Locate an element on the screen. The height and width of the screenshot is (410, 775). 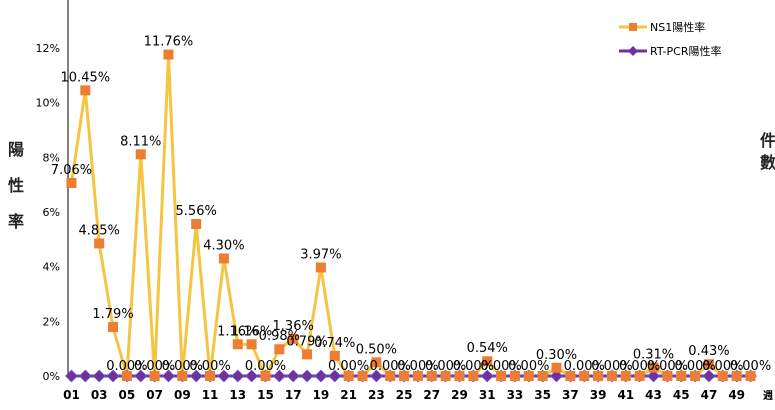
ns1-data-label: 0.43% is located at coordinates (708, 351).